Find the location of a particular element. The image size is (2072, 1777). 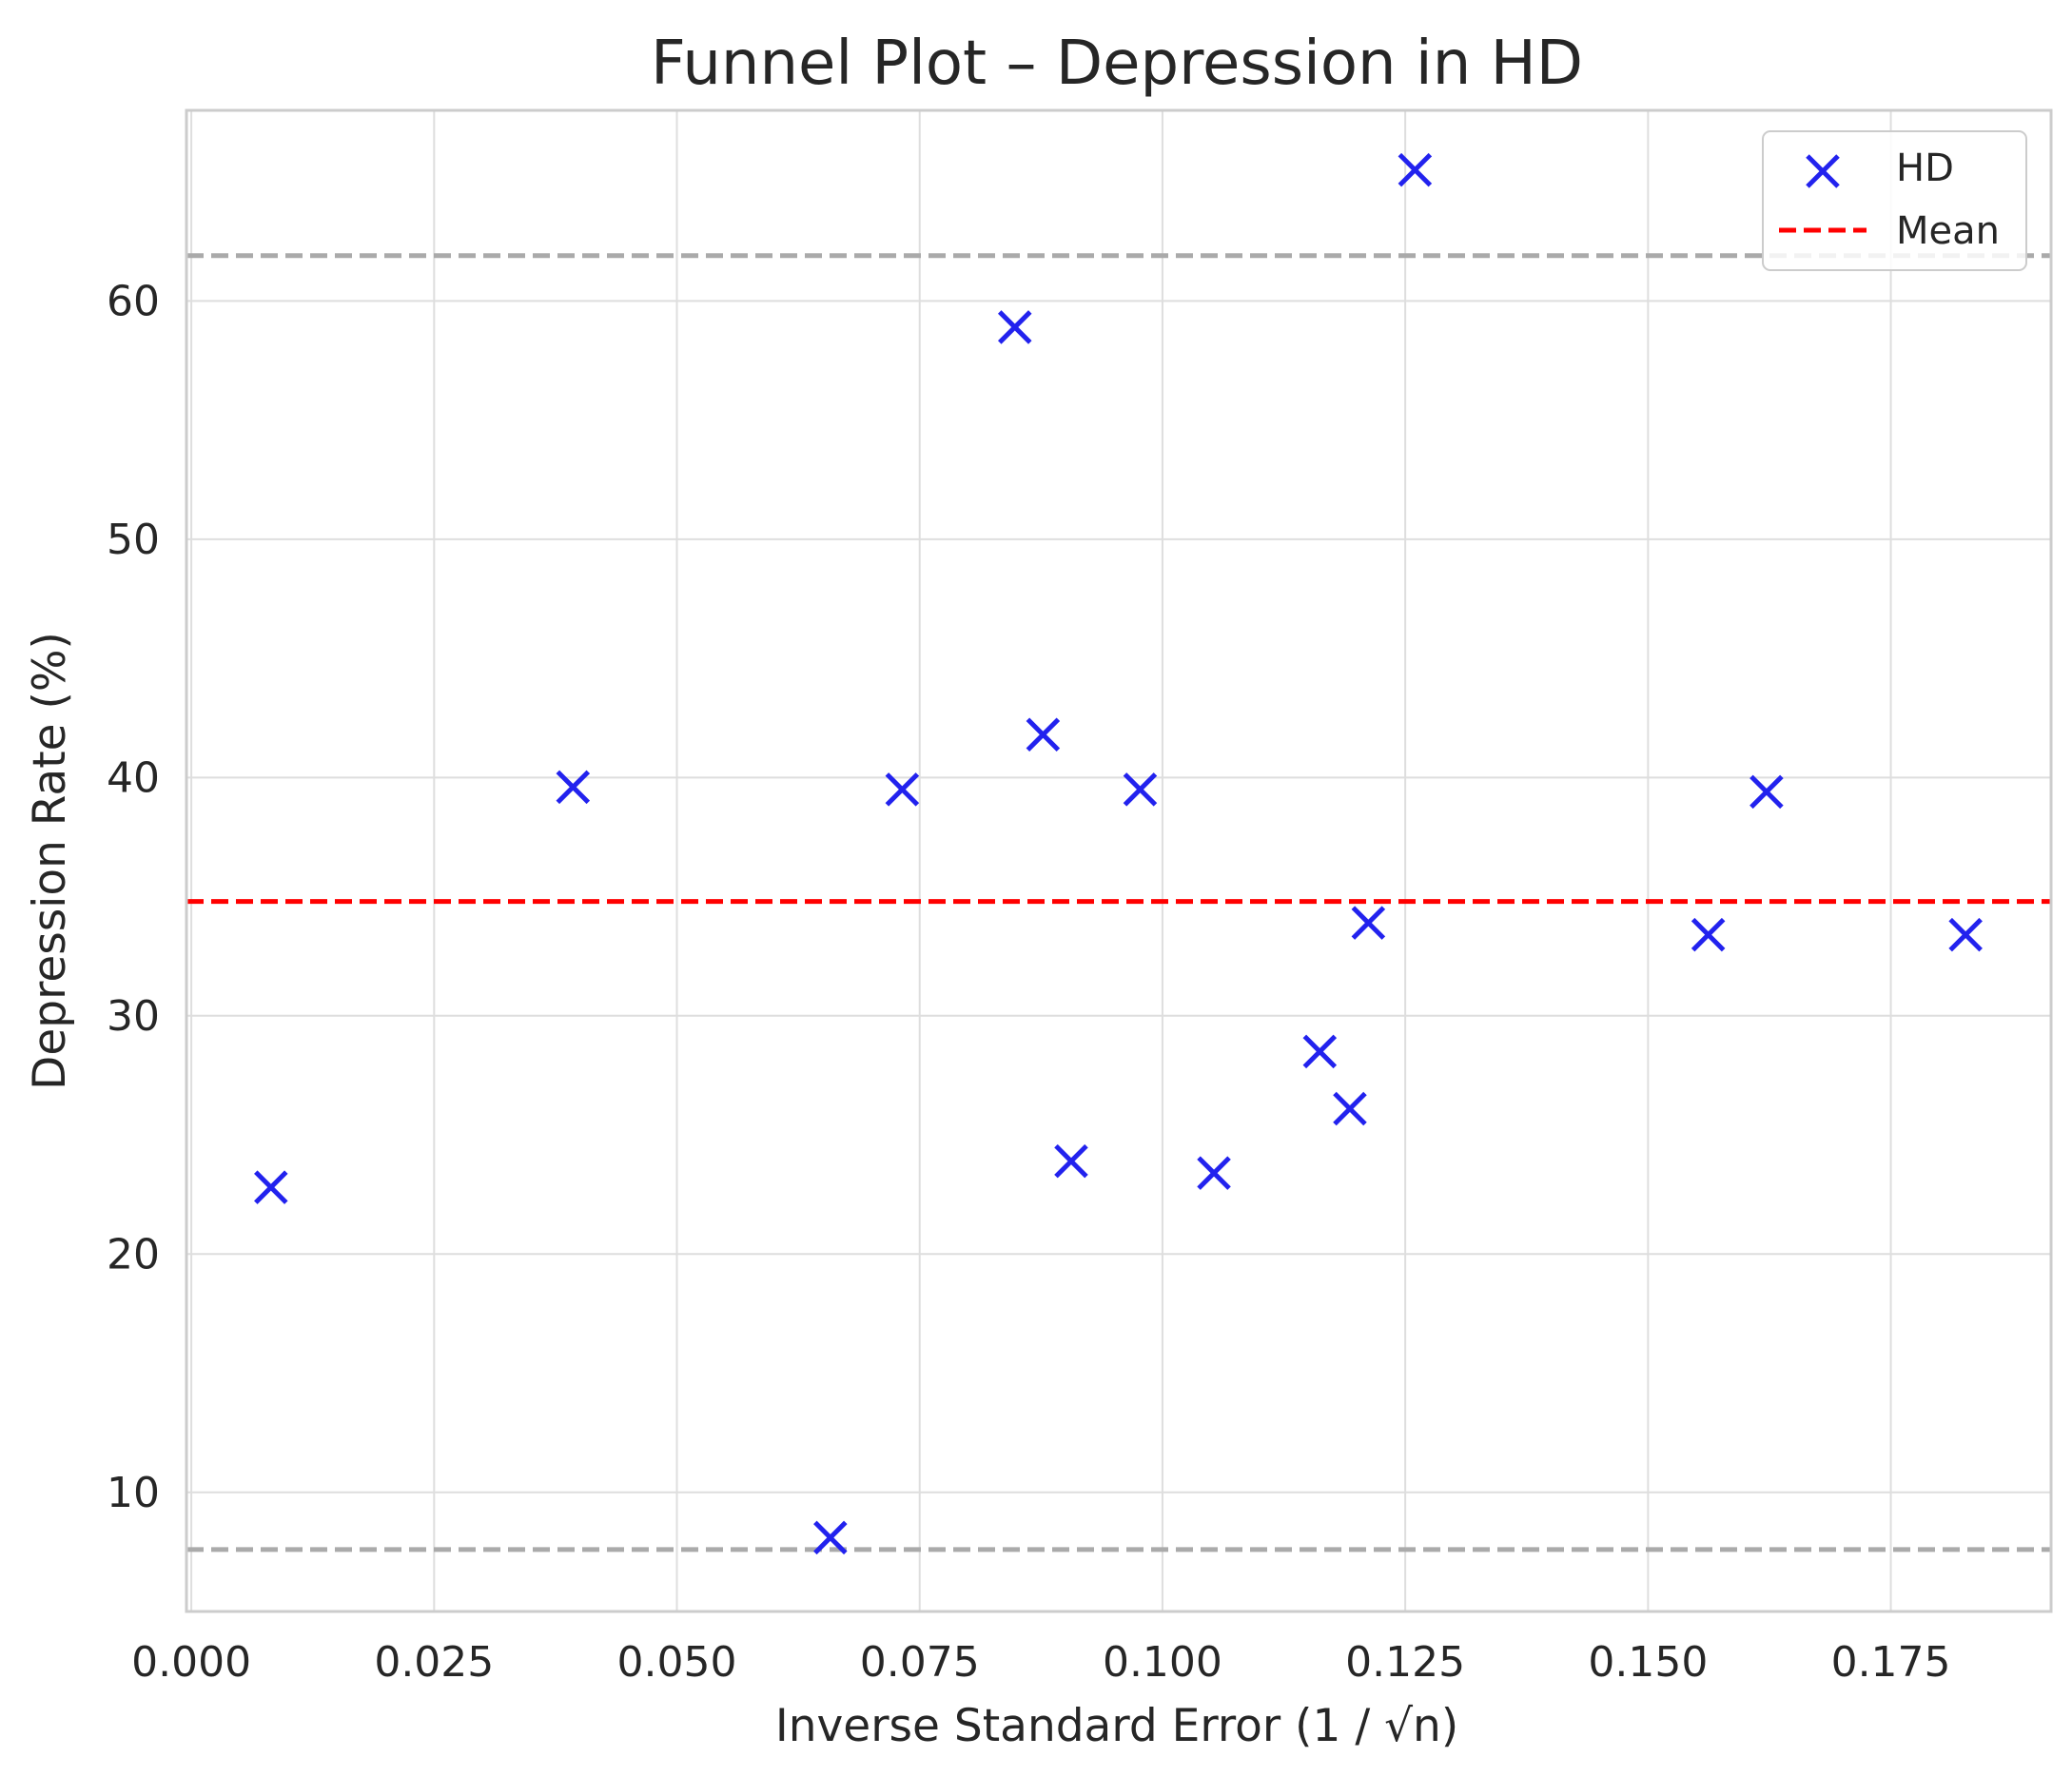

x-tick-label: 0.075 is located at coordinates (920, 1662).